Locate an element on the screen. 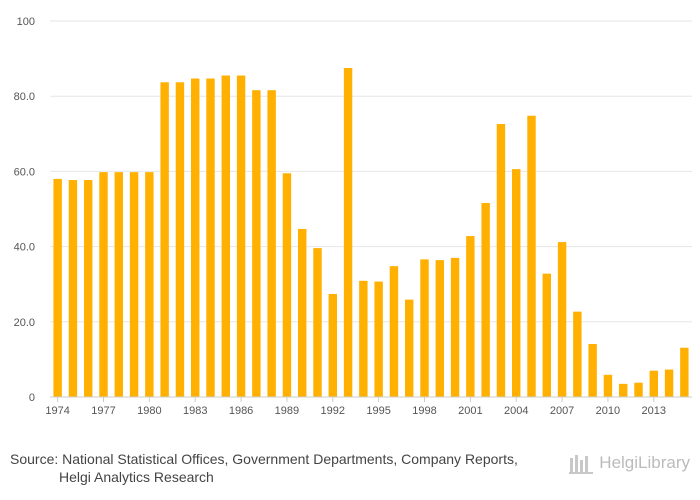  bar-2014 is located at coordinates (669, 383).